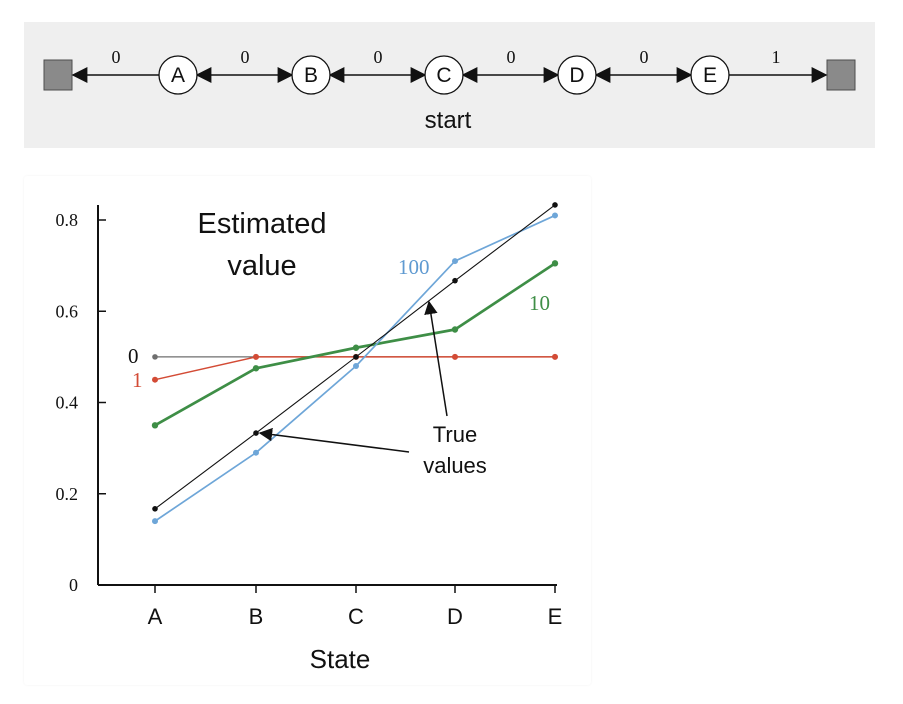 The width and height of the screenshot is (903, 704). What do you see at coordinates (137, 380) in the screenshot?
I see `series-label-1: 1` at bounding box center [137, 380].